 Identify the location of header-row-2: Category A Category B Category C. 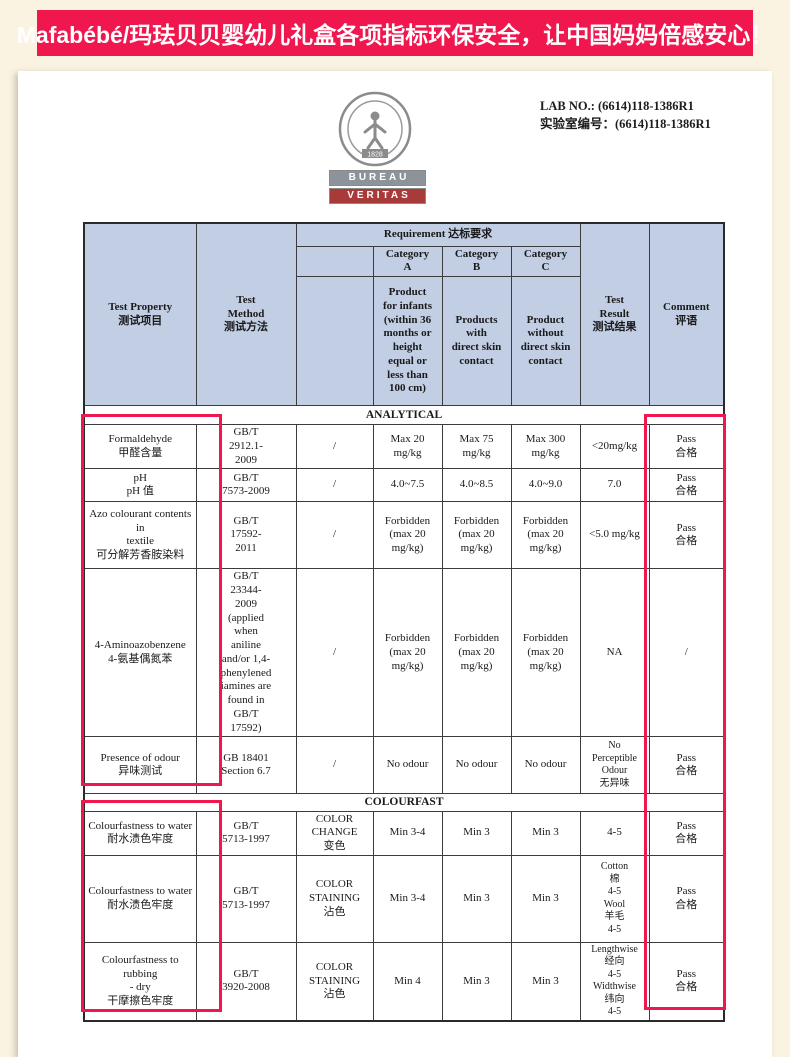
(404, 261).